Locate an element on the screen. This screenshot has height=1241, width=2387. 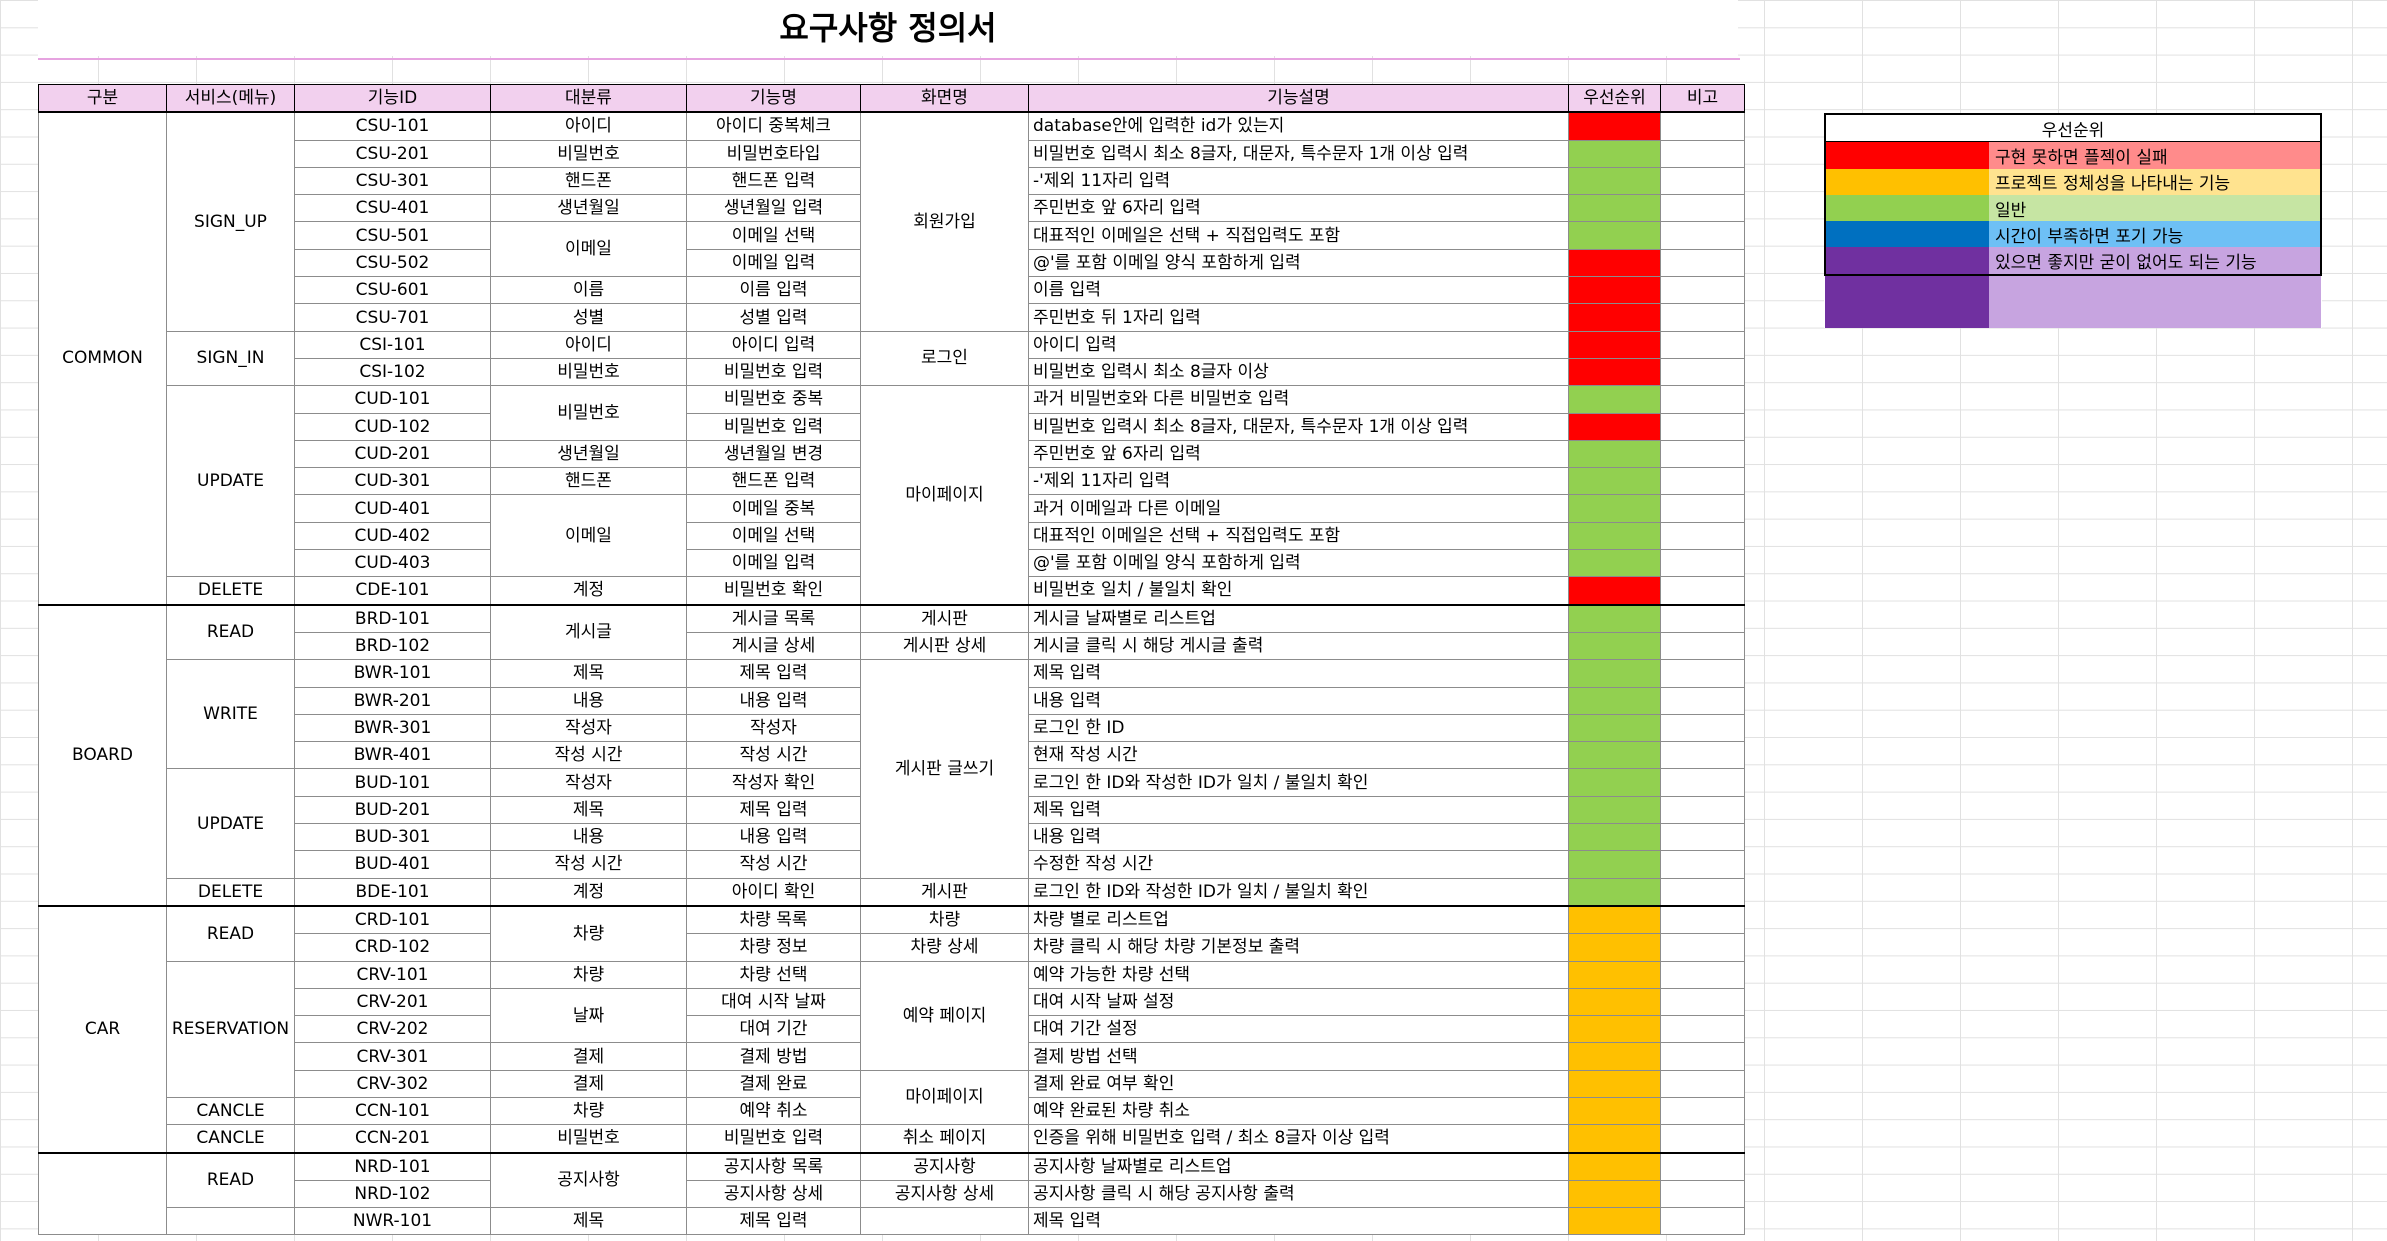
table-row: BRD-102 게시글 상세 게시판 상세 게시글 클릭 시 해당 게시글 출력 is located at coordinates (892, 646).